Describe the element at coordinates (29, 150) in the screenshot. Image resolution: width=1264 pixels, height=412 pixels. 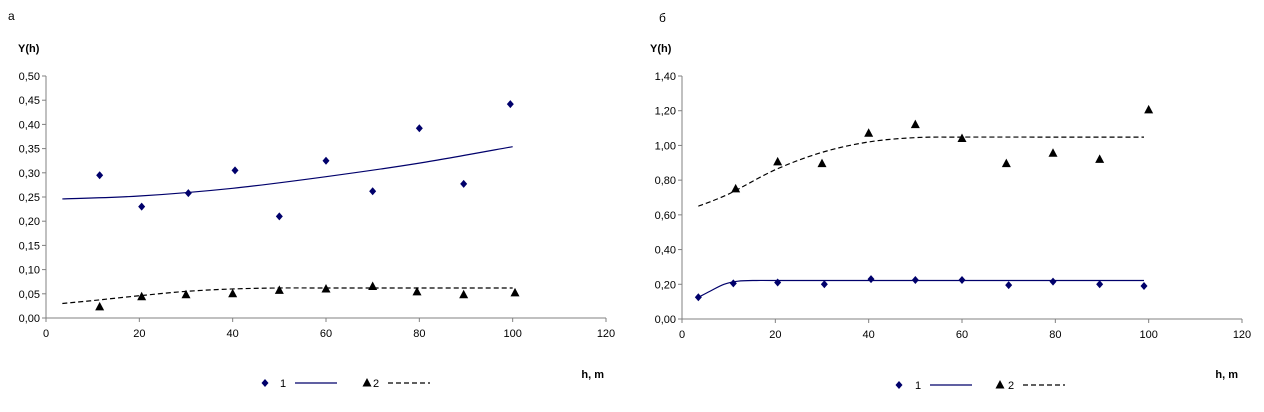
I see `y-tick-label: 0,35` at that location.